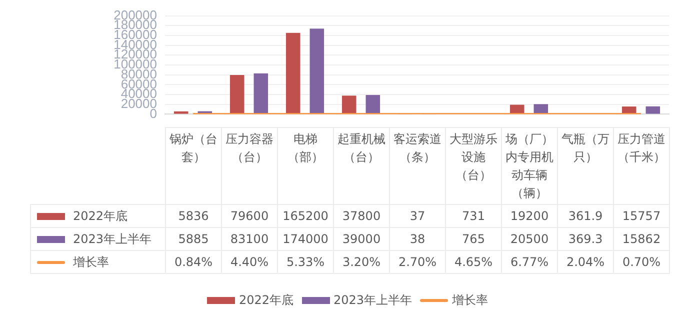  What do you see at coordinates (418, 216) in the screenshot?
I see `data-label: 37` at bounding box center [418, 216].